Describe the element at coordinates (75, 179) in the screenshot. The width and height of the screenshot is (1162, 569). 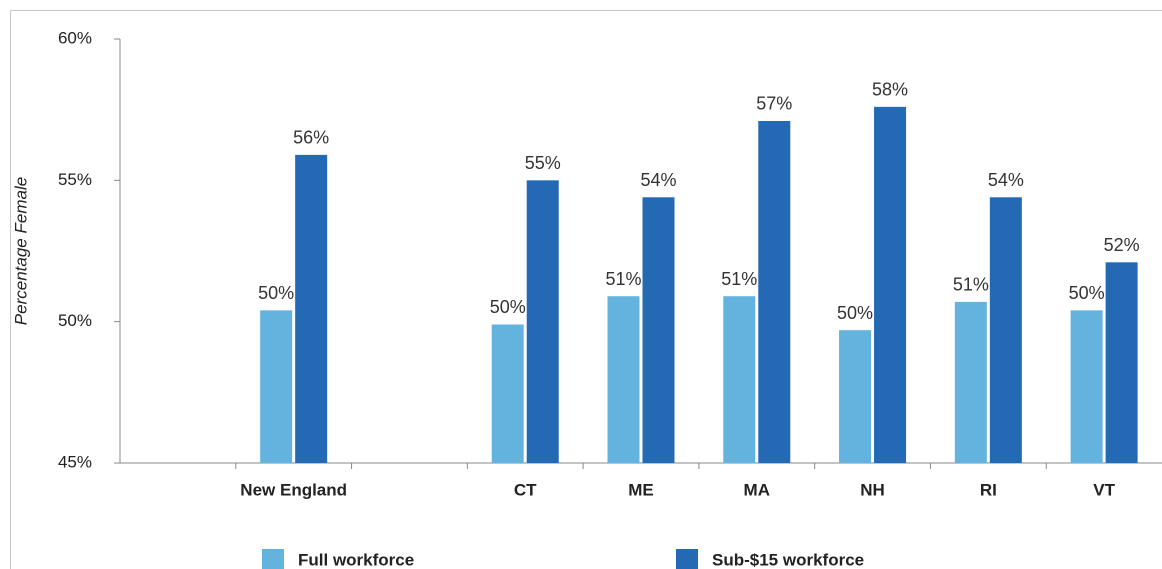
I see `y-tick-label: 55%` at that location.